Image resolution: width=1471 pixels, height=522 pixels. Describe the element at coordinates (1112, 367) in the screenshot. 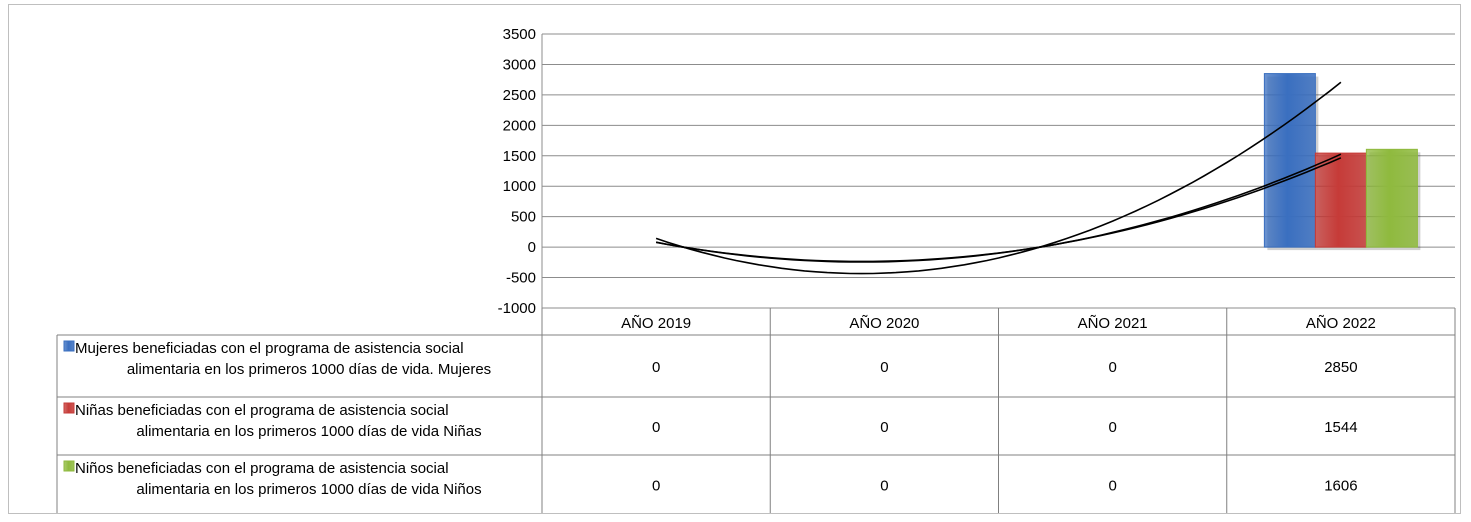

I see `data-label-series-1-ano-2021: 0` at that location.